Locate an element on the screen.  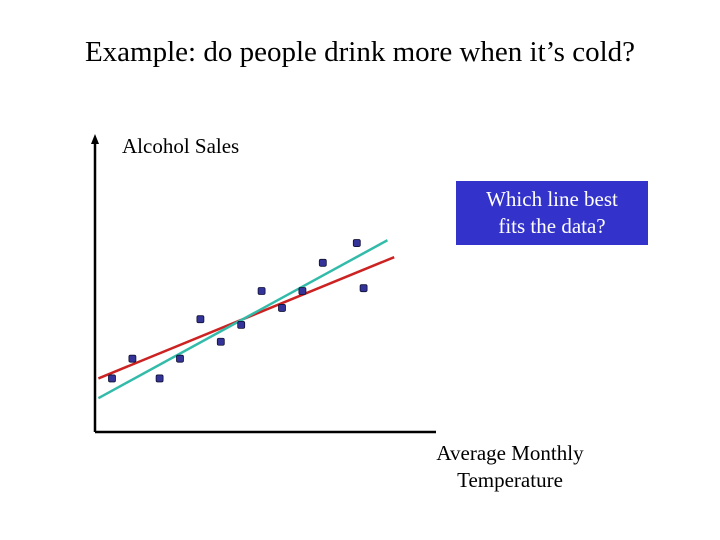
fit-lines is located at coordinates (246, 319).